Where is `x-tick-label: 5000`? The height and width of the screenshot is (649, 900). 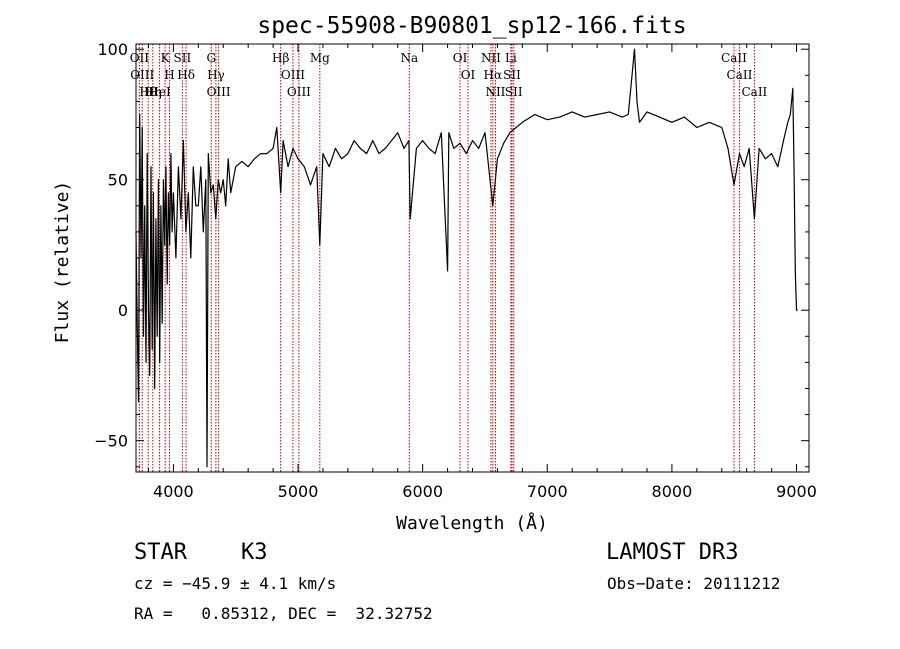
x-tick-label: 5000 is located at coordinates (298, 491).